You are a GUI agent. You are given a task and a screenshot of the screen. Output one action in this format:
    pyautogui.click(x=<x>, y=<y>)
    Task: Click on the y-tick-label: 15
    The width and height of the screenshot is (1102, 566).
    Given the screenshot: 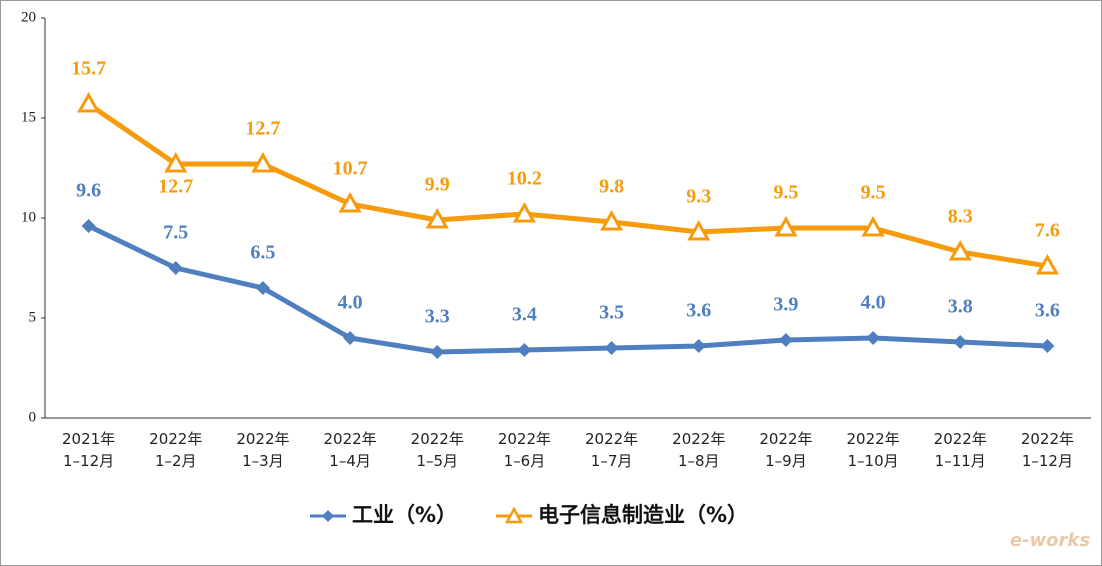 What is the action you would take?
    pyautogui.click(x=28, y=117)
    